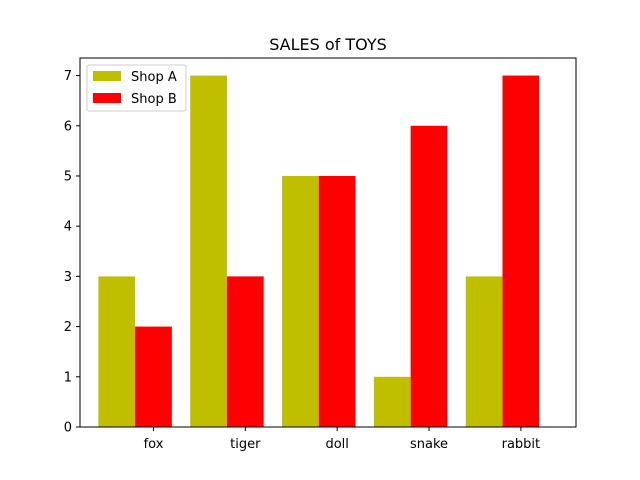 Image resolution: width=640 pixels, height=480 pixels. Describe the element at coordinates (245, 351) in the screenshot. I see `bar-shop-b-tiger` at that location.